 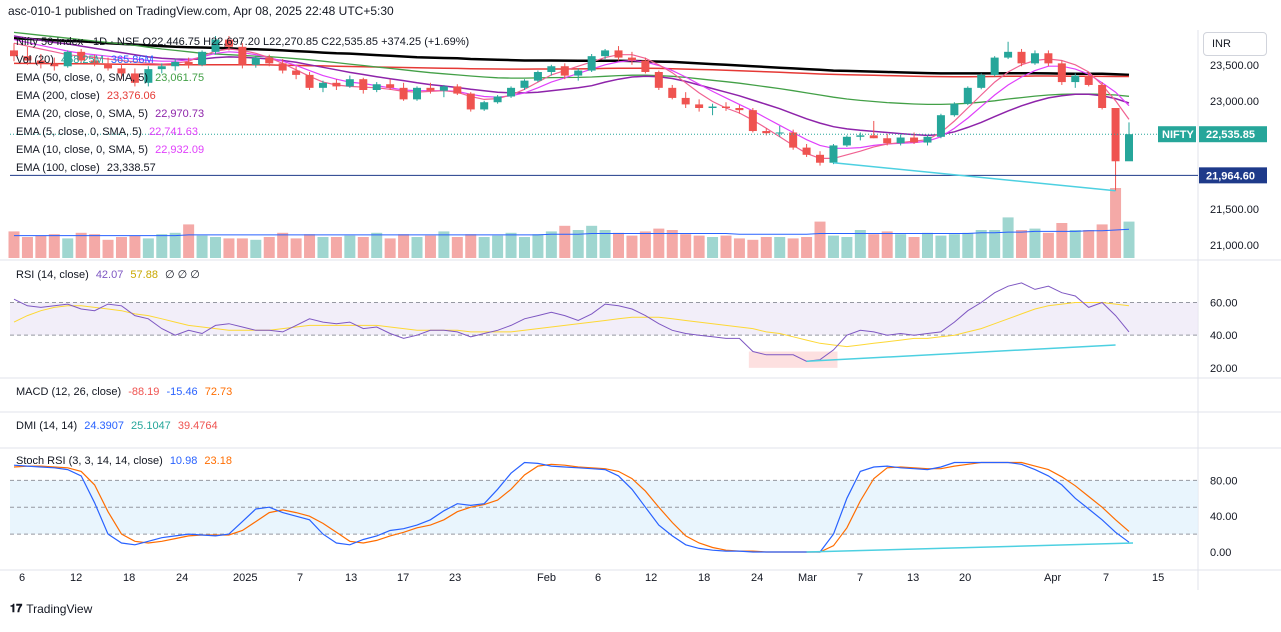 What do you see at coordinates (1224, 517) in the screenshot?
I see `stoch-tick-label: 40.00` at bounding box center [1224, 517].